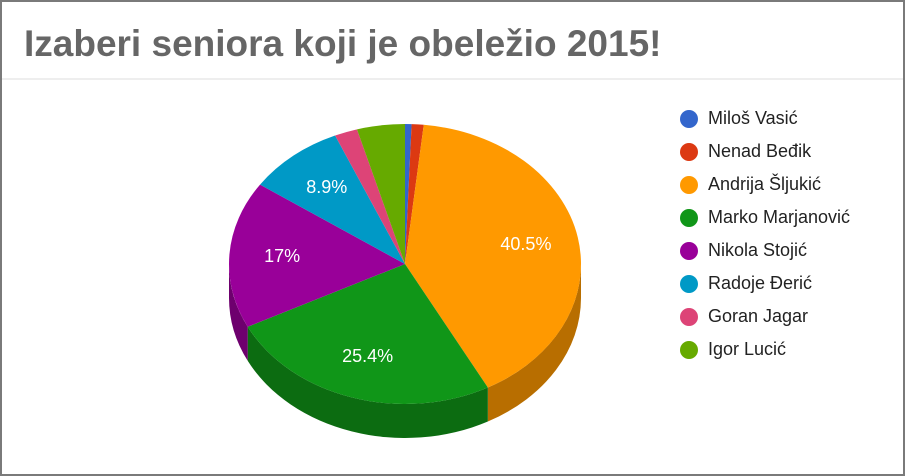 The image size is (905, 476). Describe the element at coordinates (757, 250) in the screenshot. I see `legend-label: Nikola Stojić` at that location.